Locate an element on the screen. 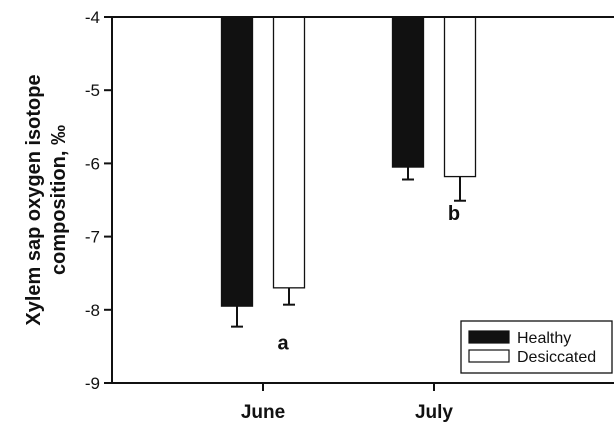 The width and height of the screenshot is (614, 431). annotation-a: a is located at coordinates (283, 344).